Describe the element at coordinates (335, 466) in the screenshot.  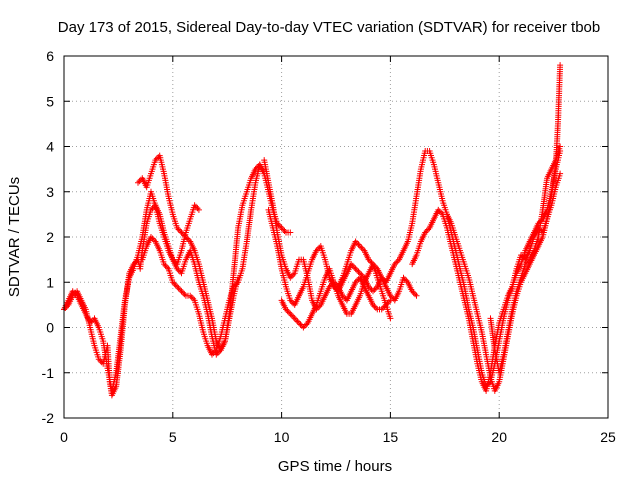
I see `x-axis-label: GPS time / hours` at that location.